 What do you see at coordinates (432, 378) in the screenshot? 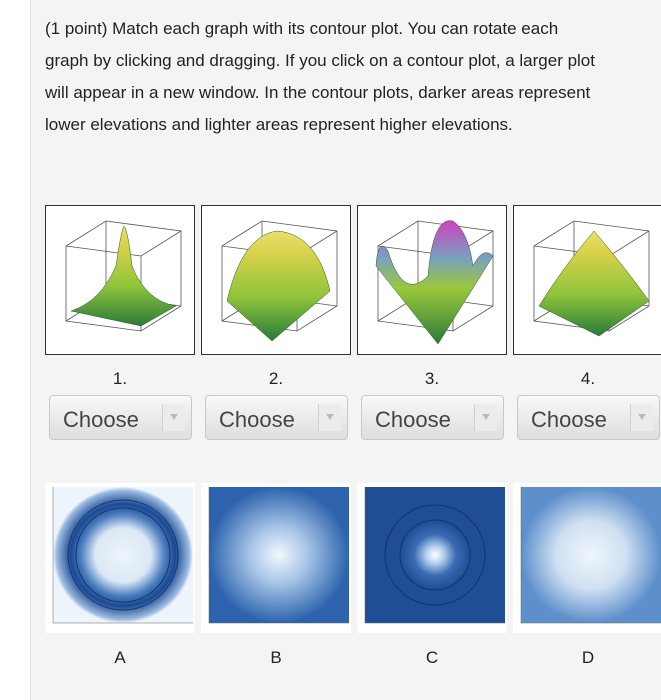
I see `graph-label: 3.` at bounding box center [432, 378].